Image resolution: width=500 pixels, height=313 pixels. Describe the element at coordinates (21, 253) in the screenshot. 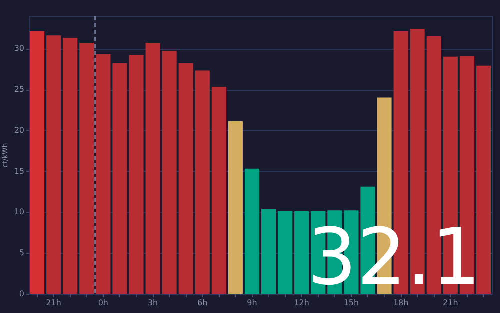

I see `y-tick-label: 5` at that location.